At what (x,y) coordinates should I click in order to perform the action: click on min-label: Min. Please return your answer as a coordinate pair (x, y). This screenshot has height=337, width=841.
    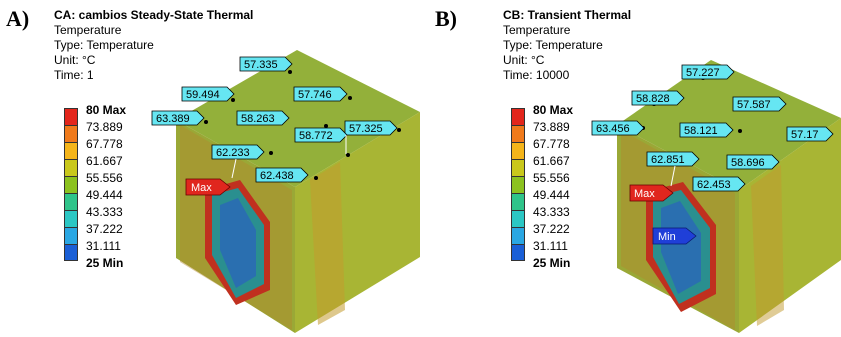
    Looking at the image, I should click on (667, 237).